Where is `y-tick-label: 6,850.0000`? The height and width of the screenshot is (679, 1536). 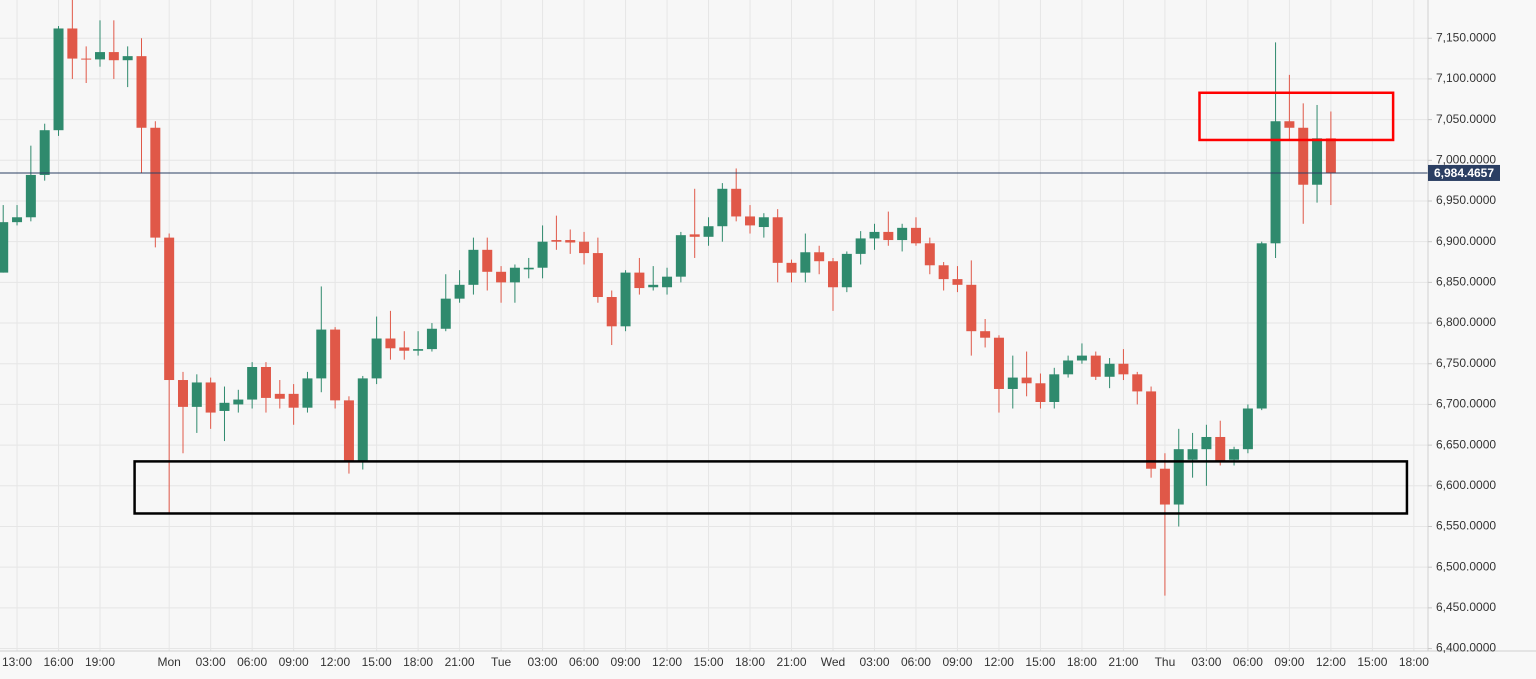 y-tick-label: 6,850.0000 is located at coordinates (1466, 282).